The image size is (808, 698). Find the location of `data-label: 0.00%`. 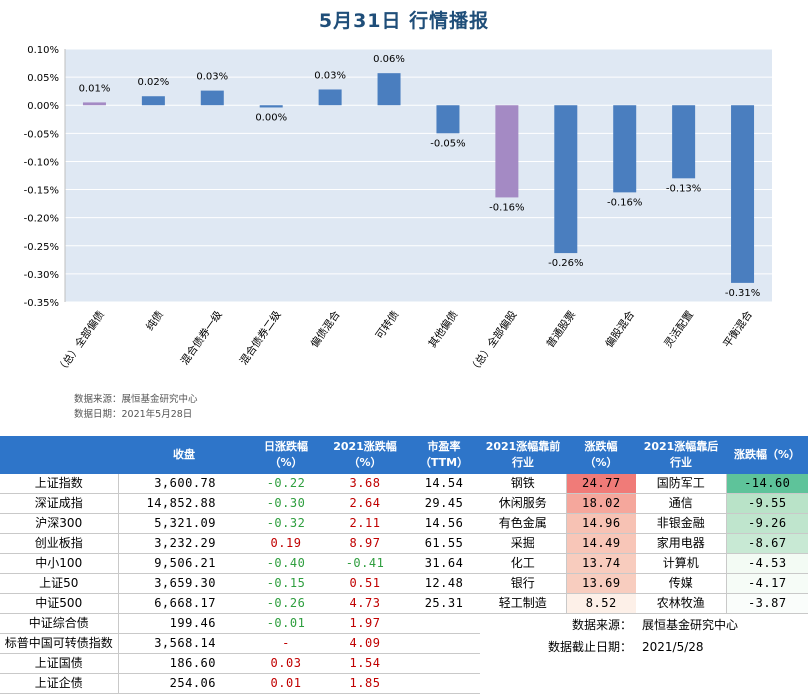

data-label: 0.00% is located at coordinates (271, 117).